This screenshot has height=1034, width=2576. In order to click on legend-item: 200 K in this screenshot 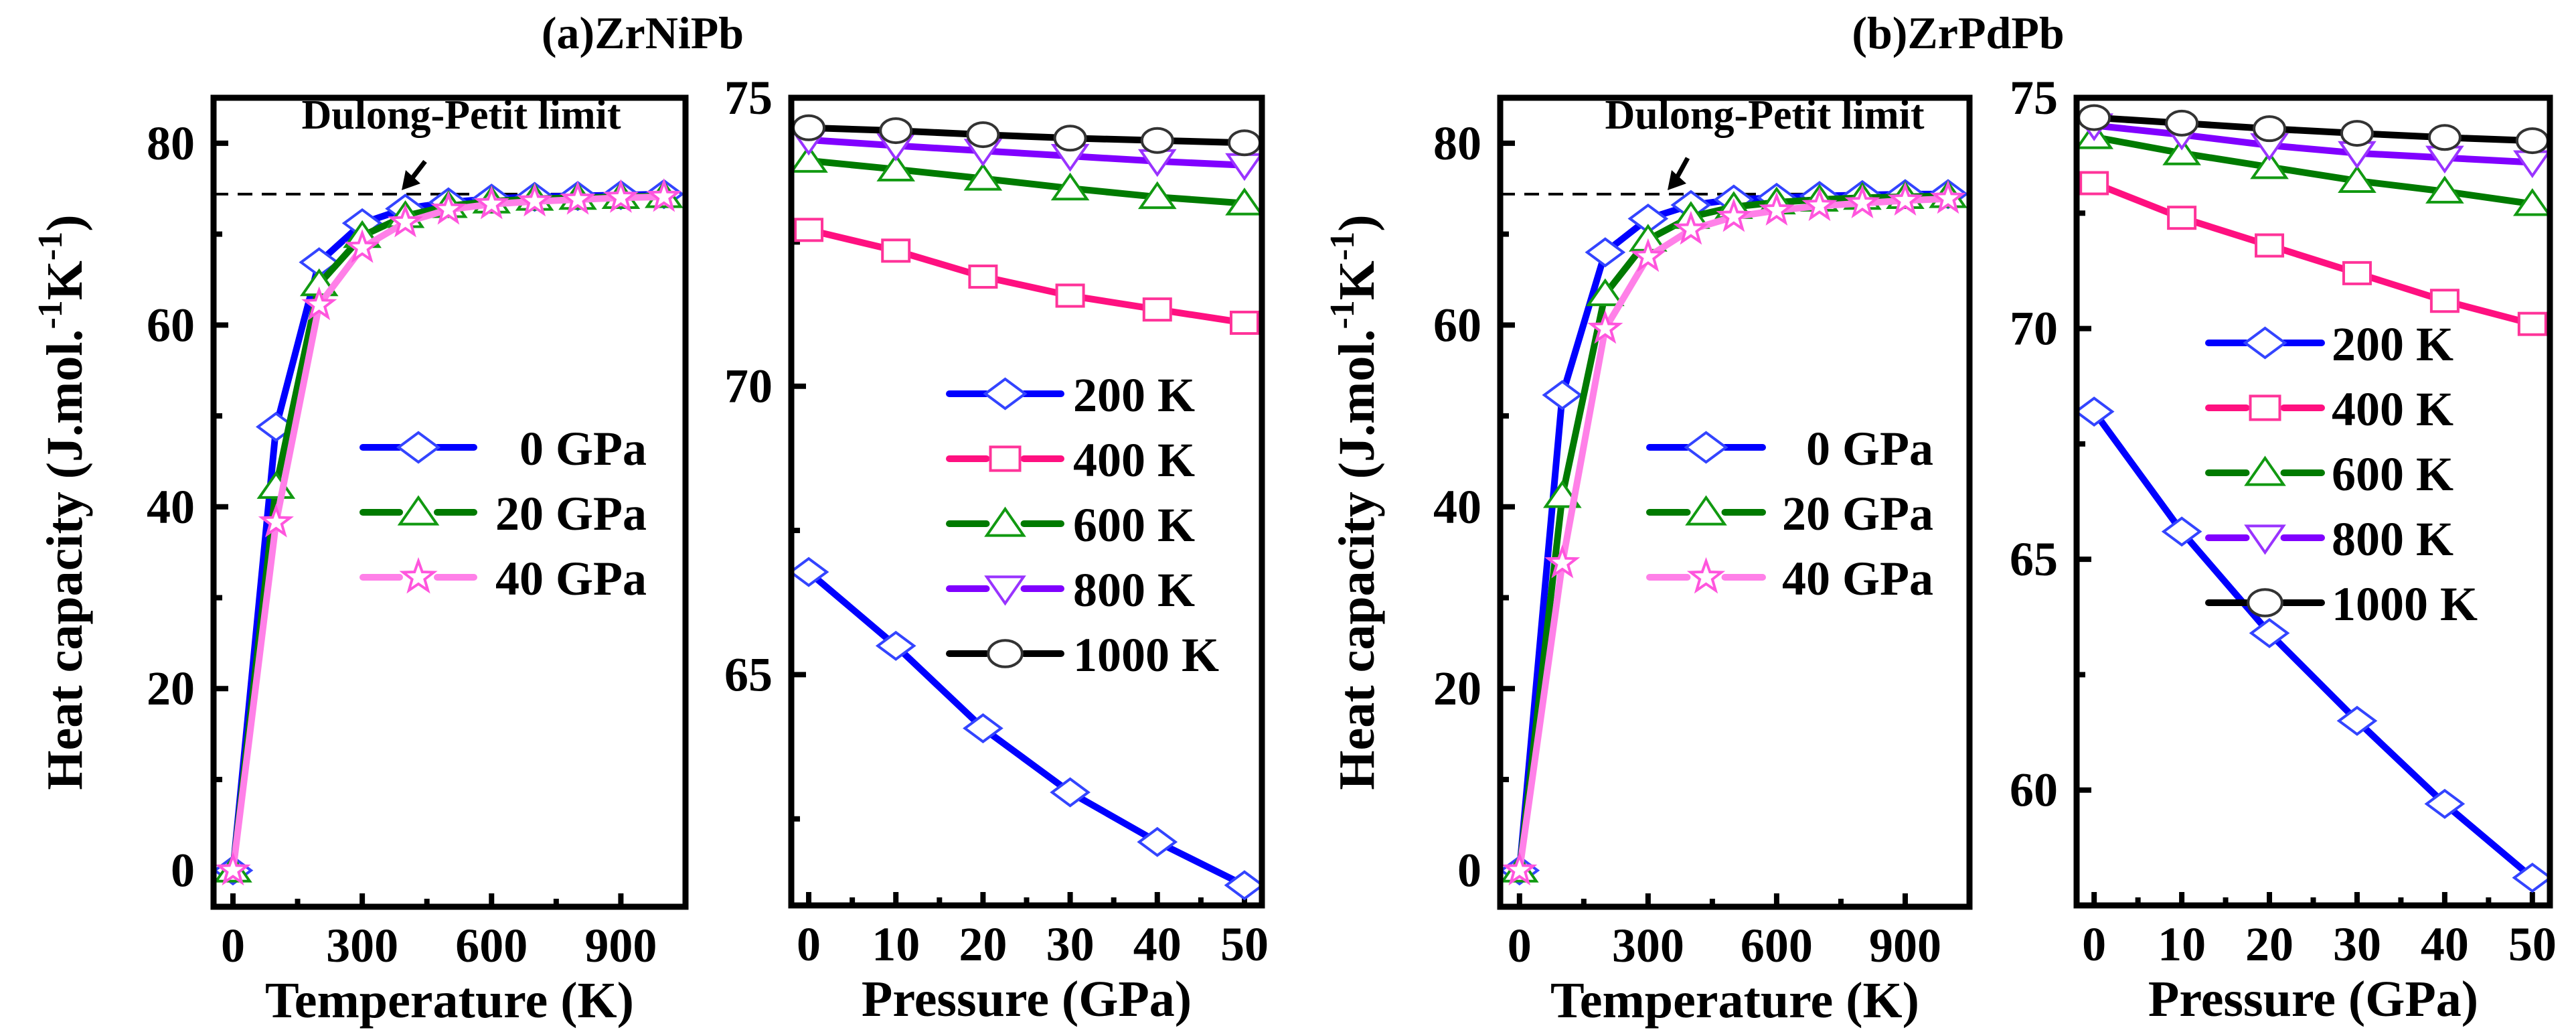, I will do `click(2329, 344)`.